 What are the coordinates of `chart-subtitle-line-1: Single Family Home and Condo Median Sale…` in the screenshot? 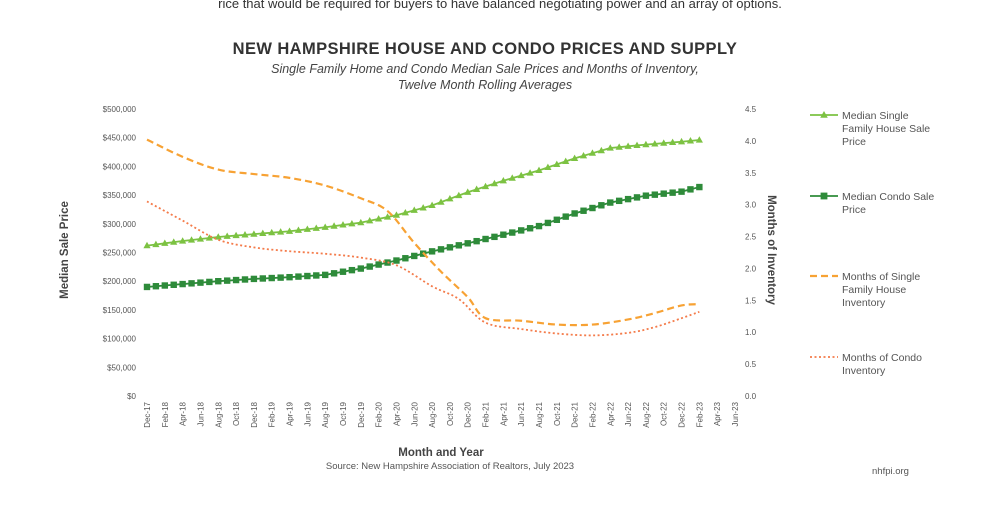 It's located at (485, 69).